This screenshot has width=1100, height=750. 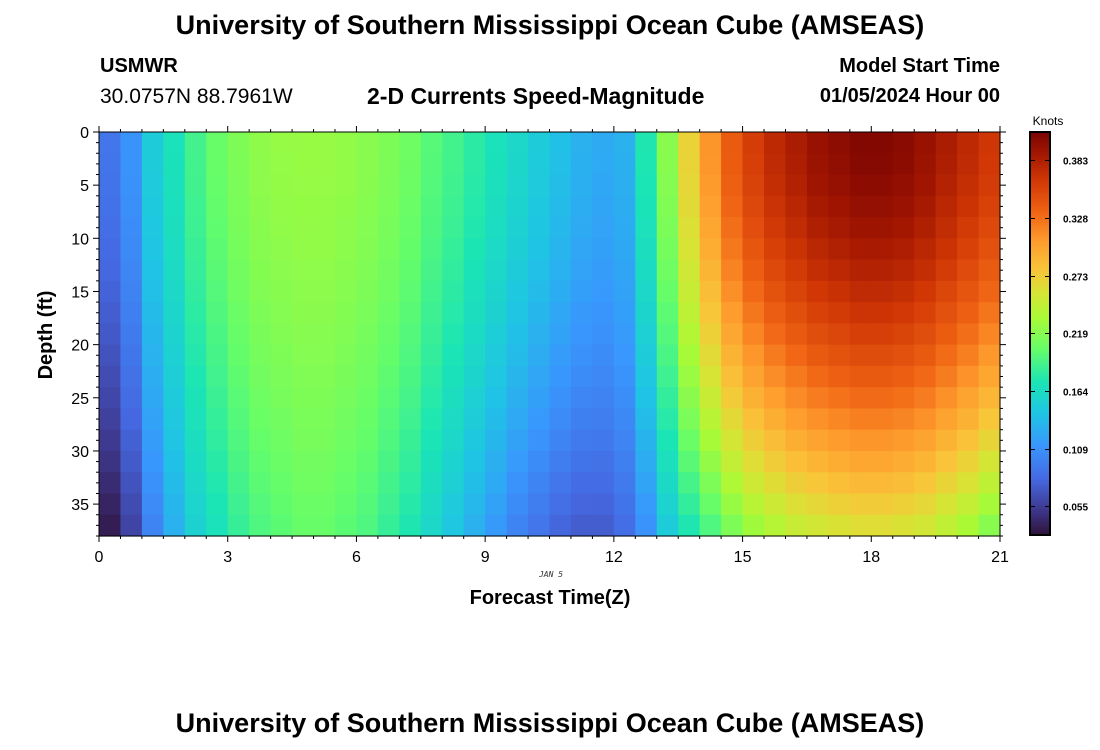 What do you see at coordinates (550, 574) in the screenshot?
I see `date-label: JAN 5` at bounding box center [550, 574].